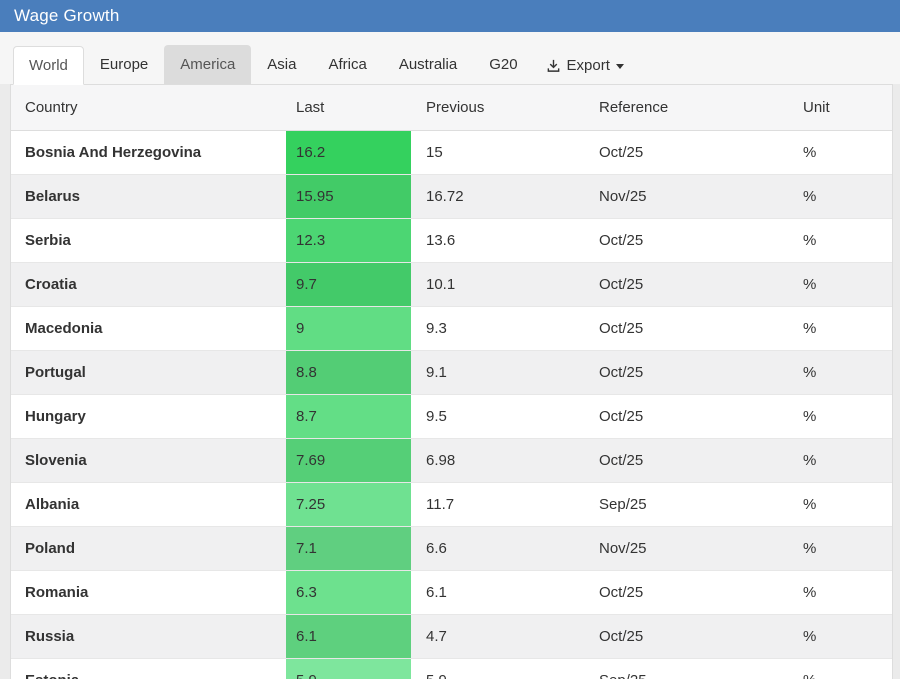 This screenshot has height=679, width=900. Describe the element at coordinates (348, 284) in the screenshot. I see `last-cell: 9.7` at that location.